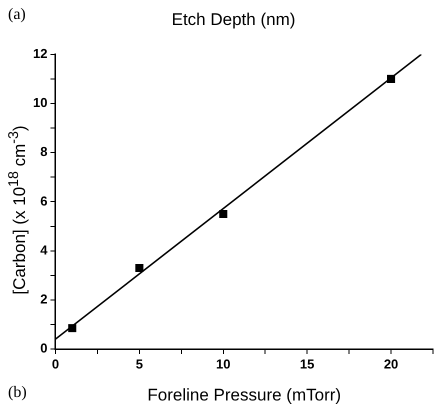  Describe the element at coordinates (44, 200) in the screenshot. I see `y-tick-label: 6` at that location.